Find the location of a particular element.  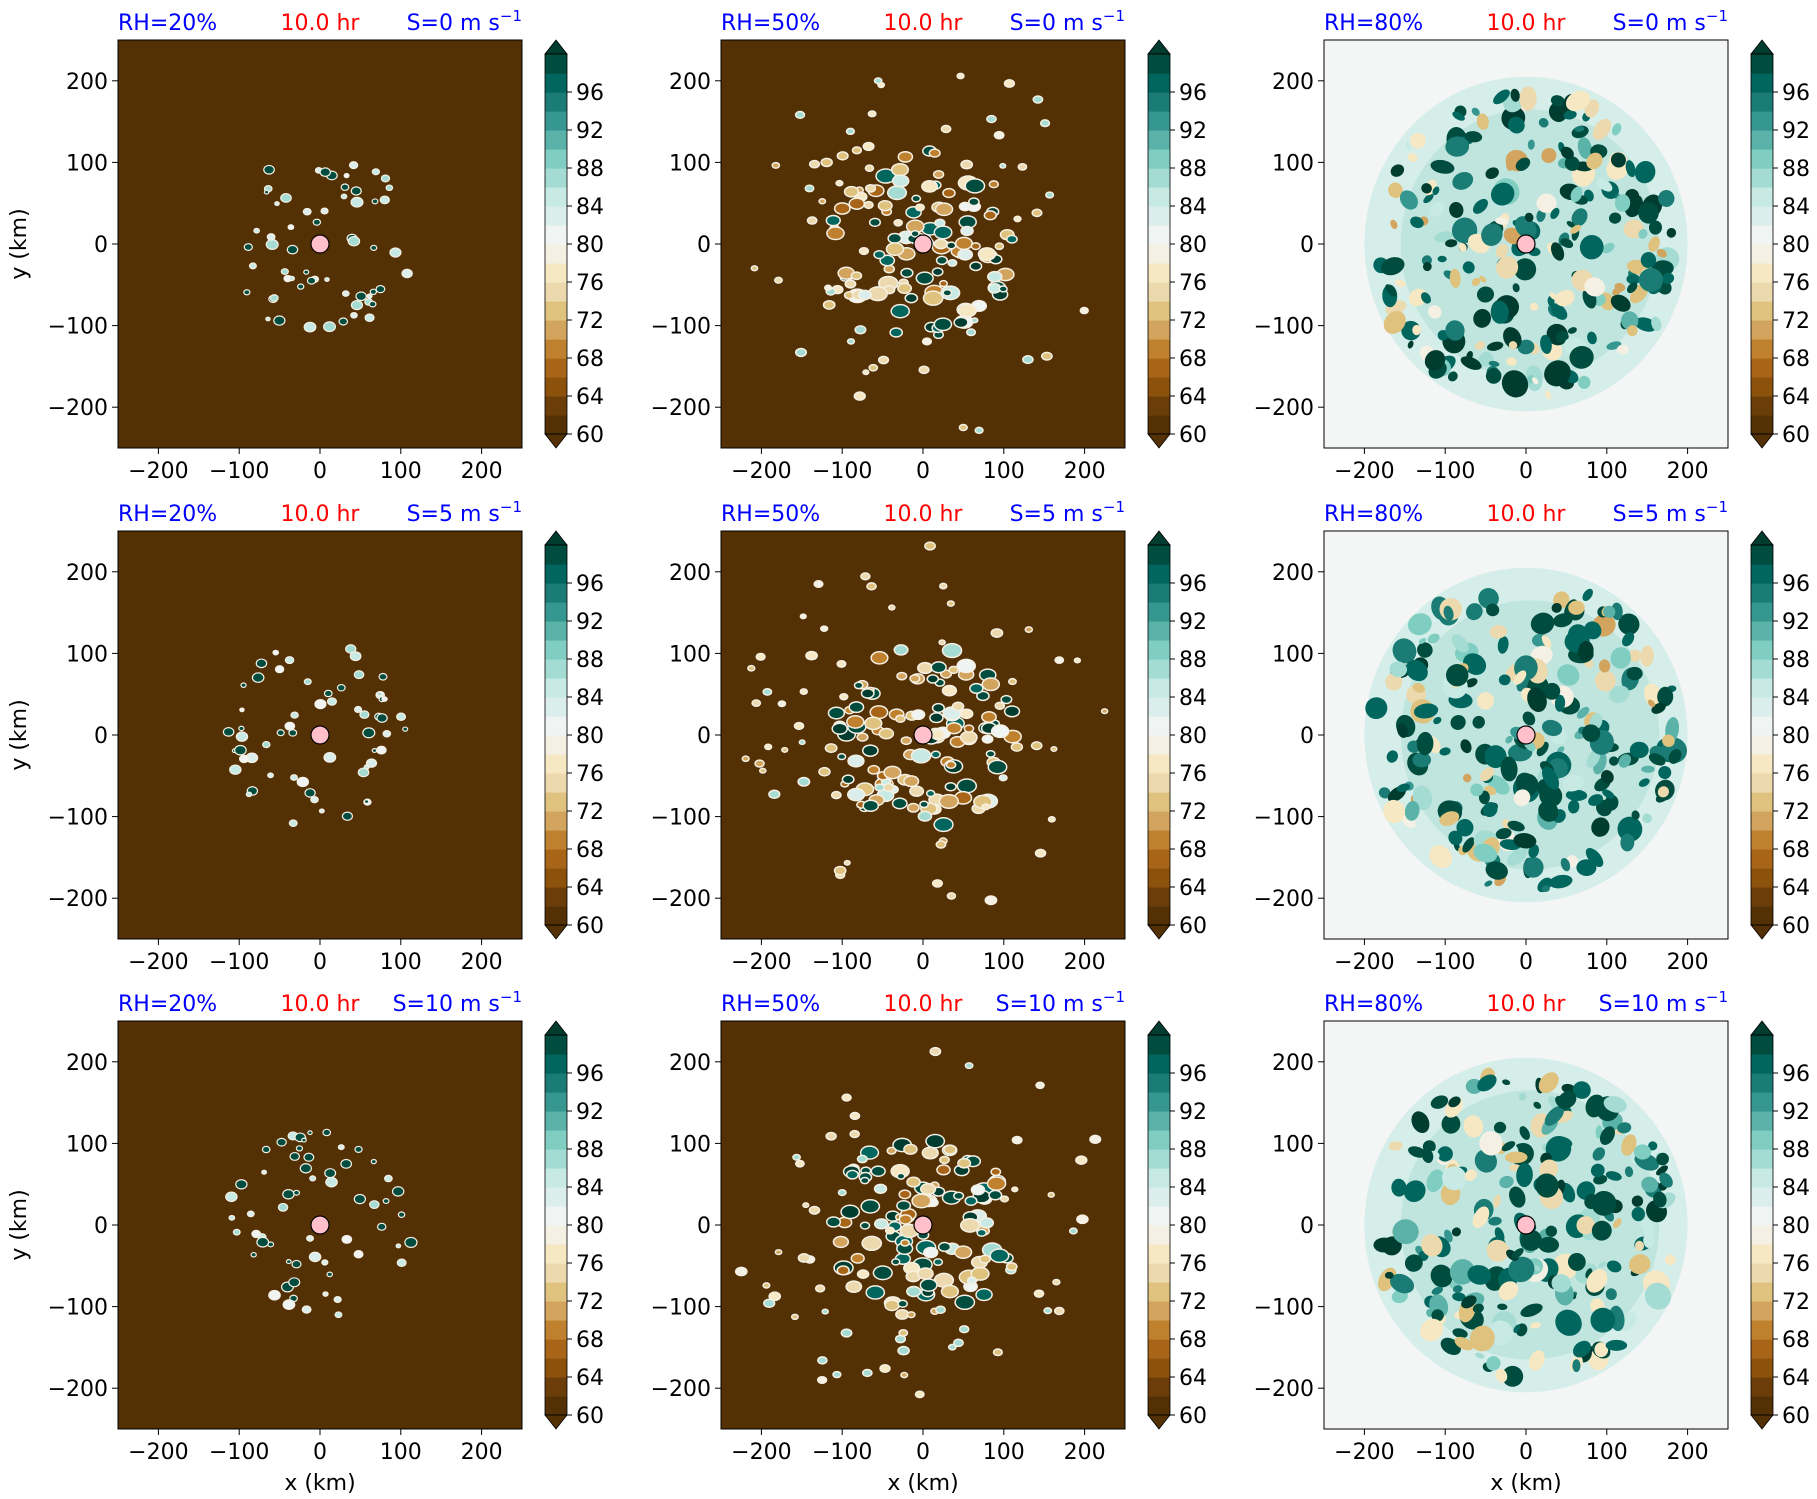

colorbar-tick-label: 76 is located at coordinates (1796, 283).